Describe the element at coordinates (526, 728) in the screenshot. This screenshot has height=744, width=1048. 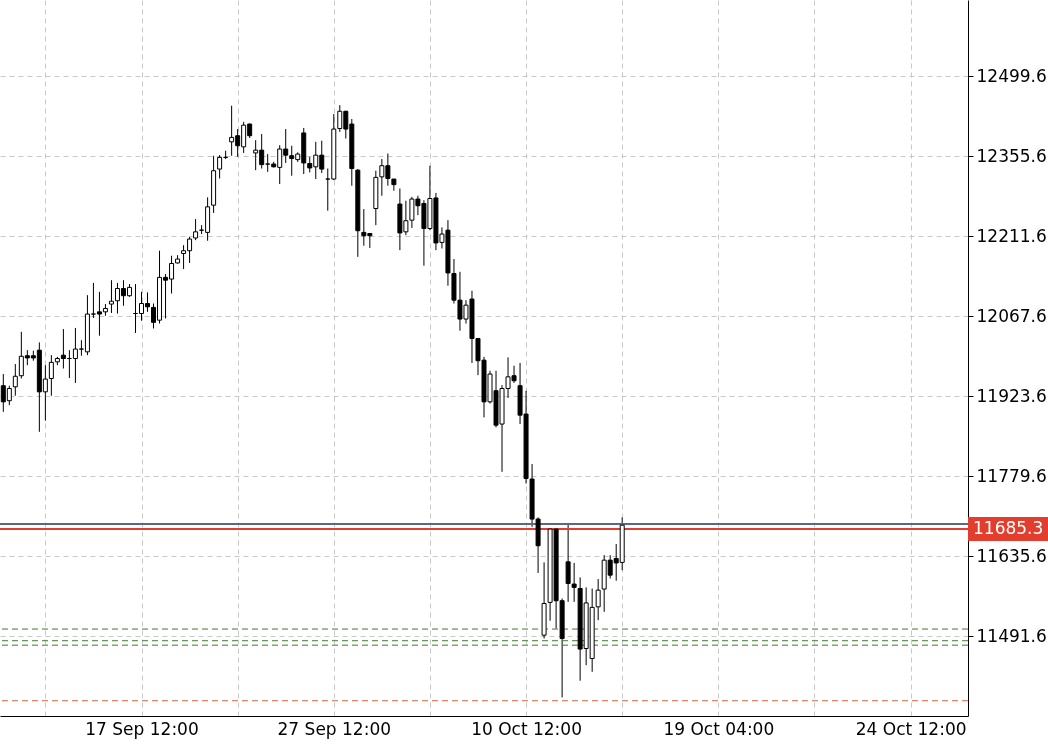
I see `x-tick-label: 10 Oct 12:00` at that location.